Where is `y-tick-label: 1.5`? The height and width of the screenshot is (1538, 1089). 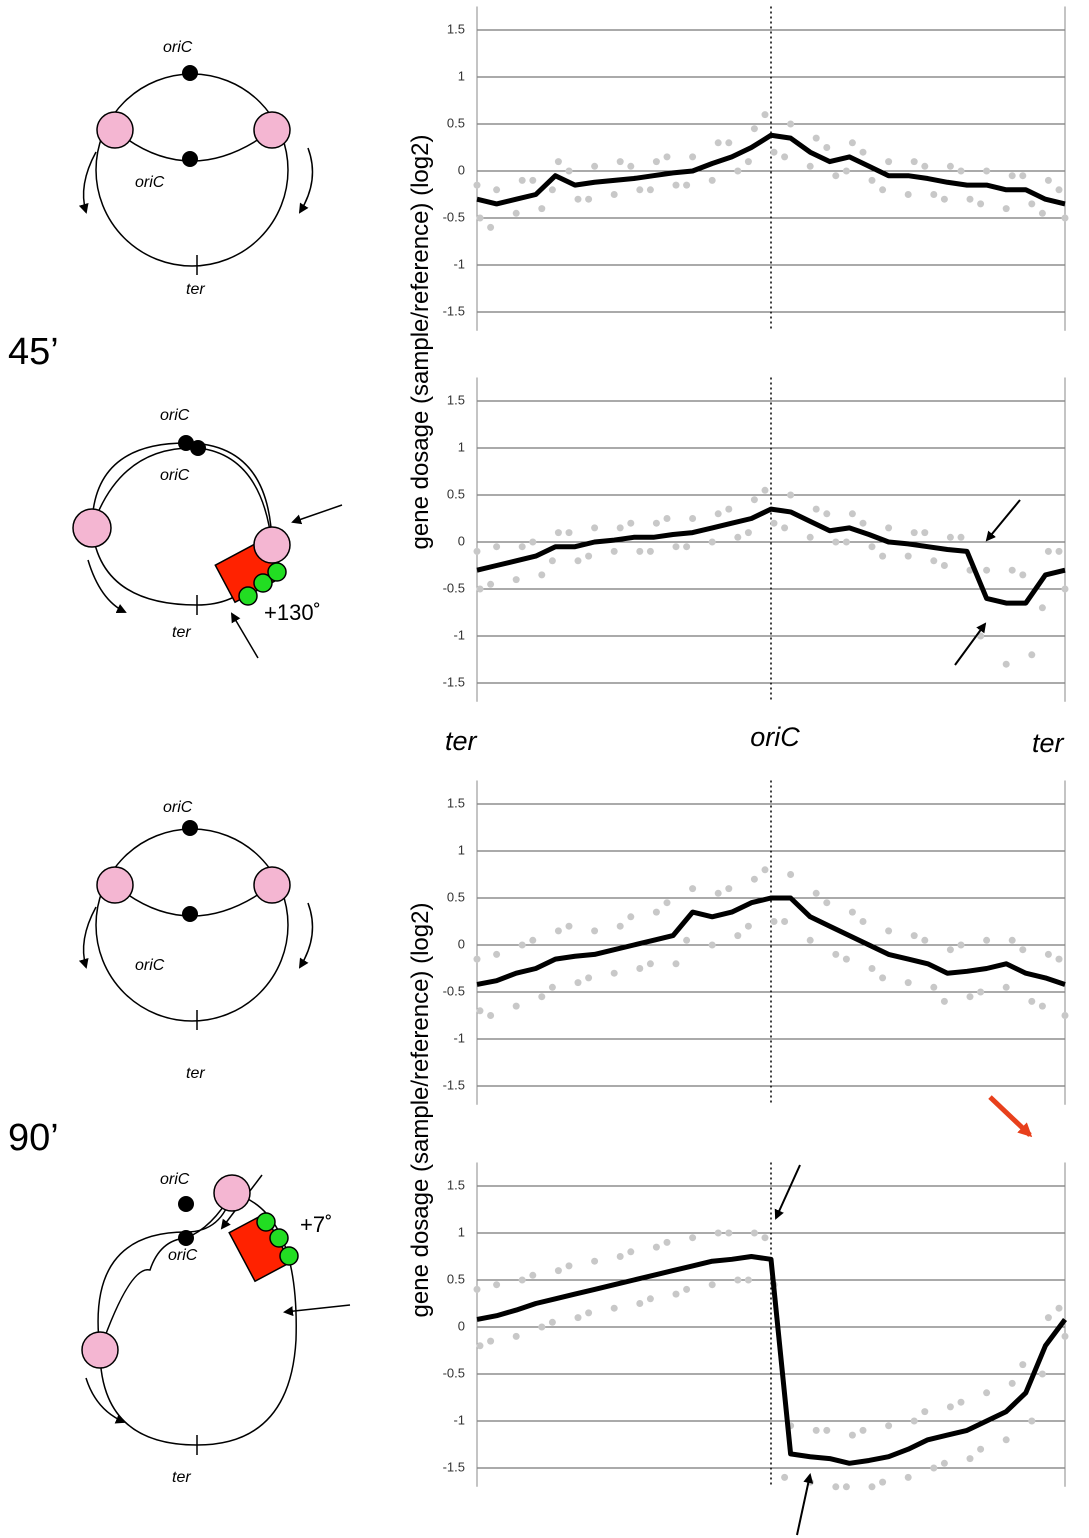
y-tick-label: 1.5 is located at coordinates (456, 28).